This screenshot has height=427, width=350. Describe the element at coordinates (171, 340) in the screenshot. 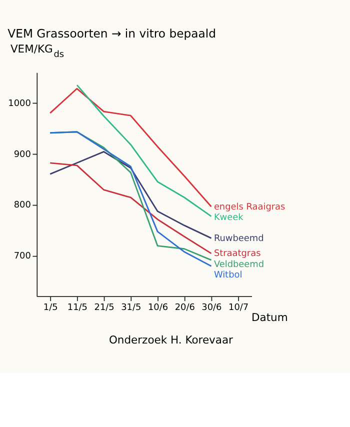

I see `text: Onderzoek H. Korevaar` at that location.